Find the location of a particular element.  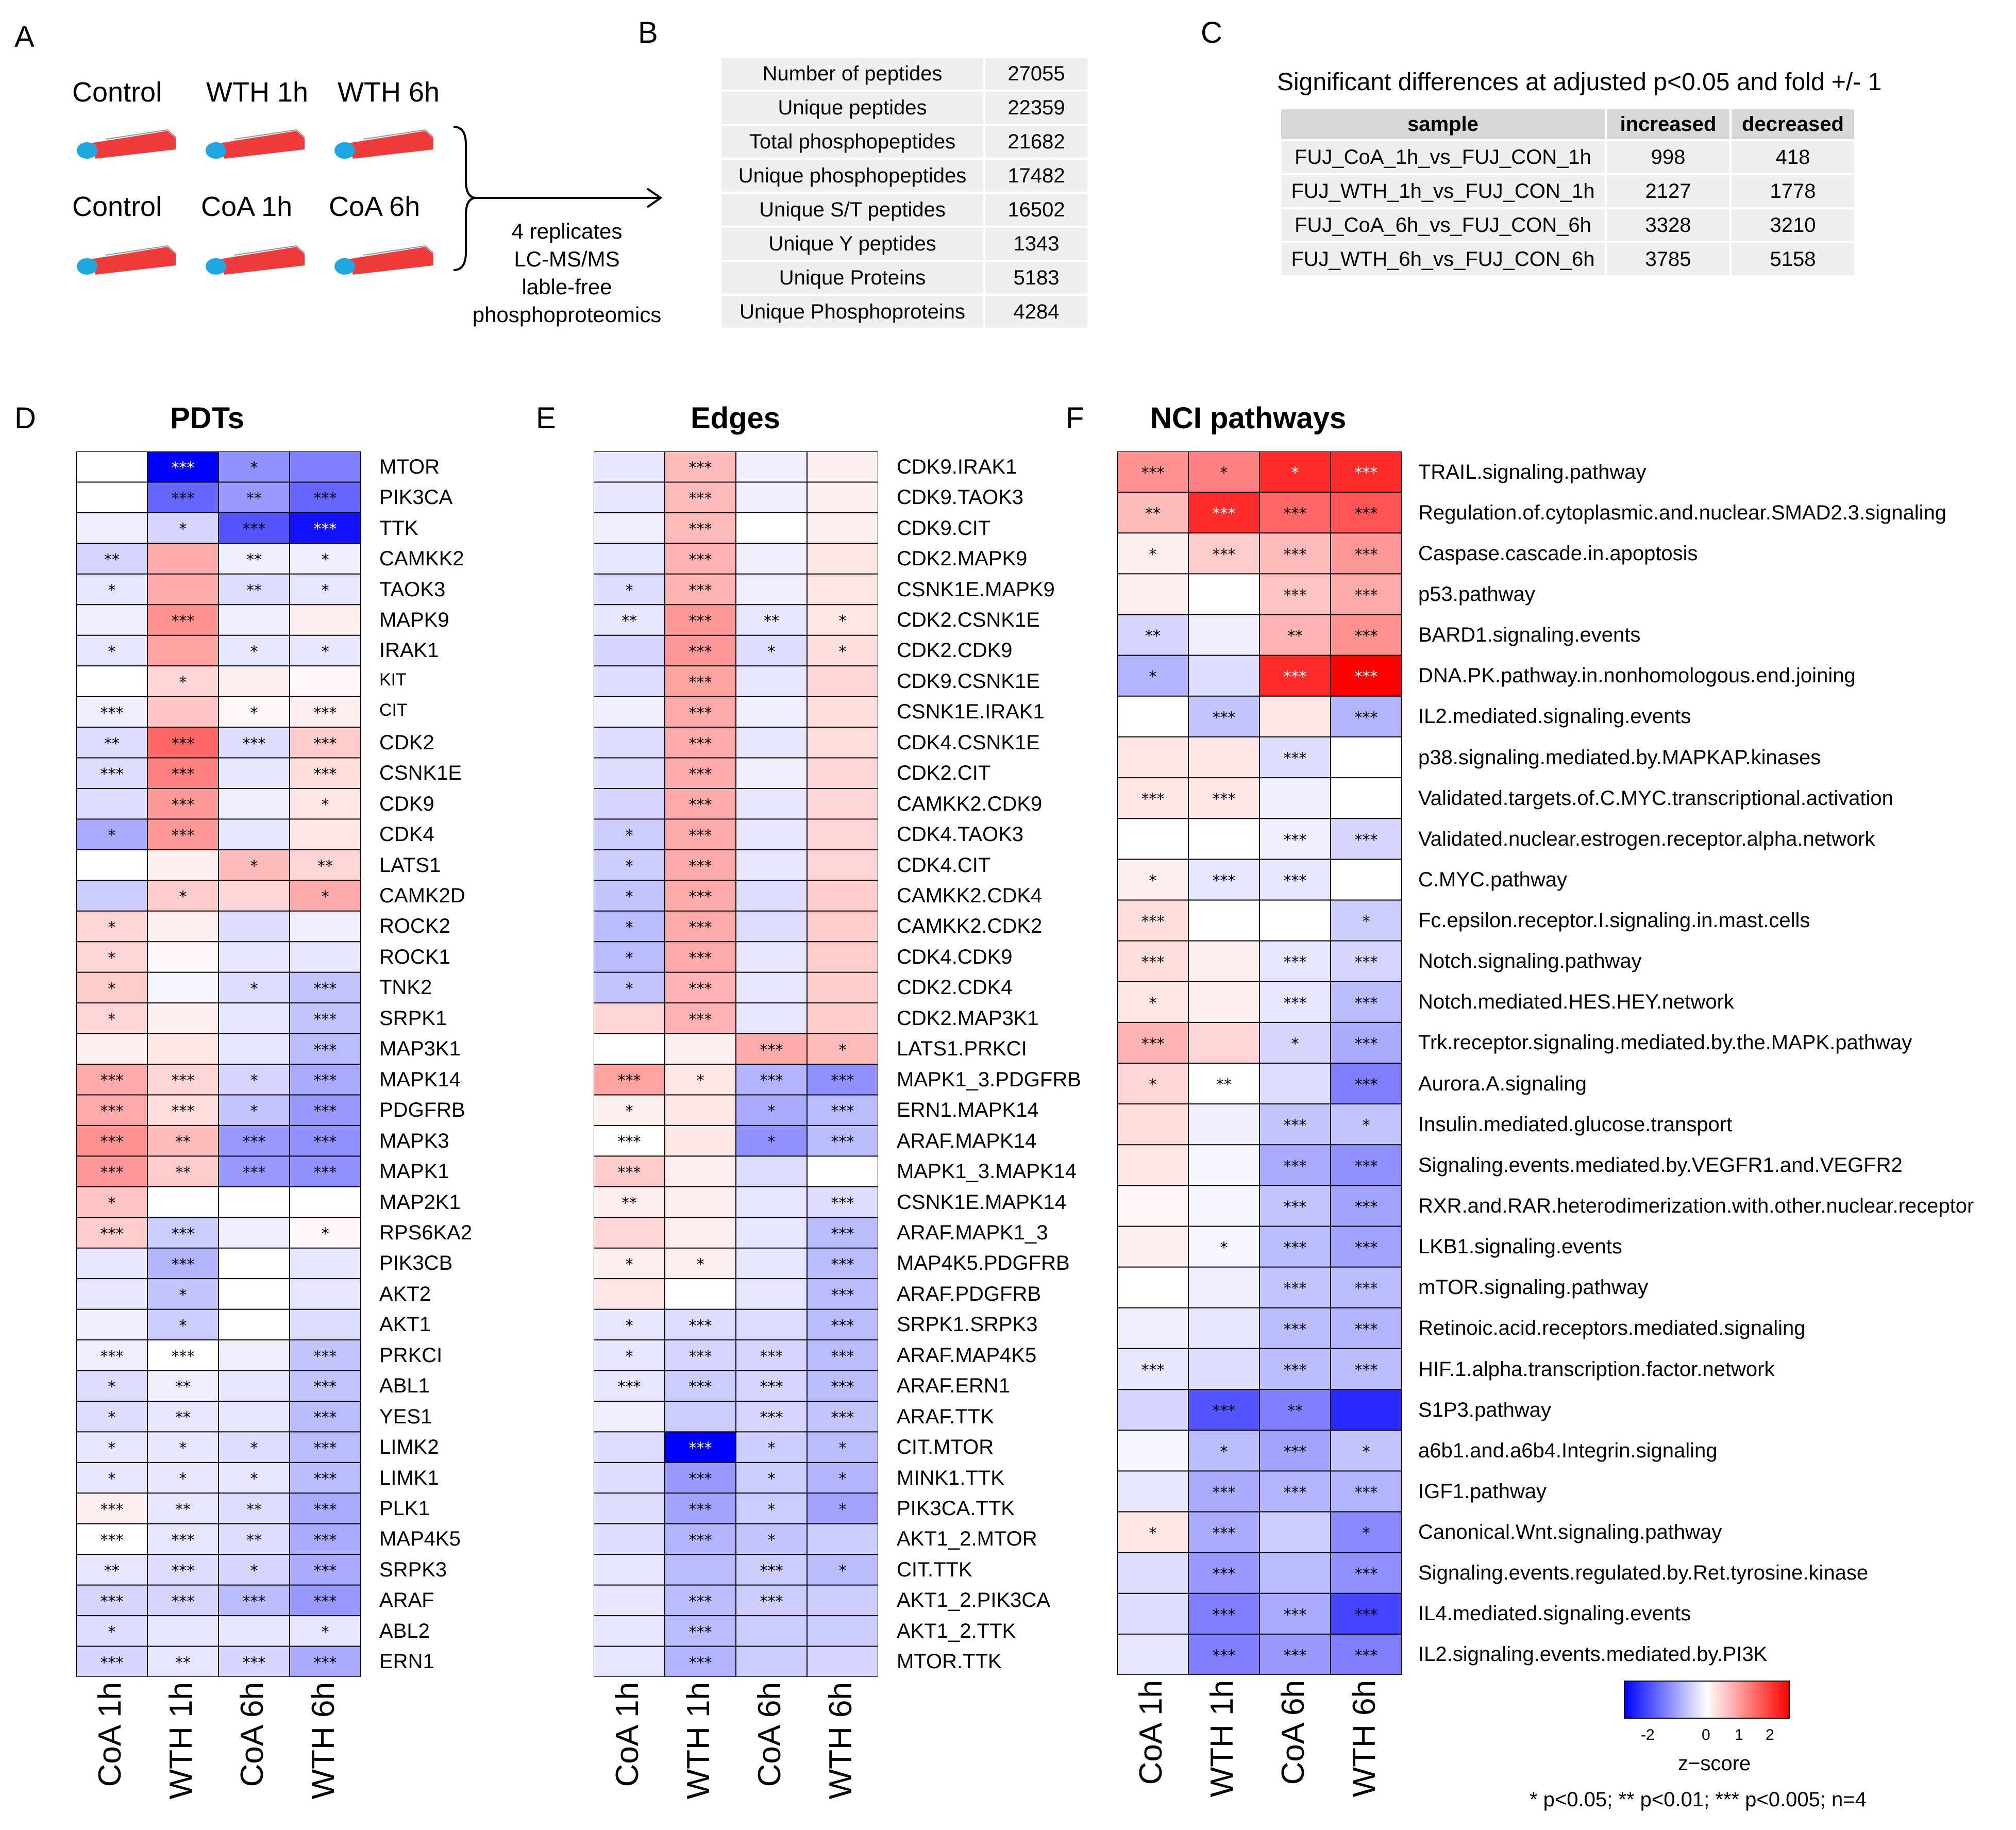

row-label: ARAF.MAP4K5 is located at coordinates (967, 1356).